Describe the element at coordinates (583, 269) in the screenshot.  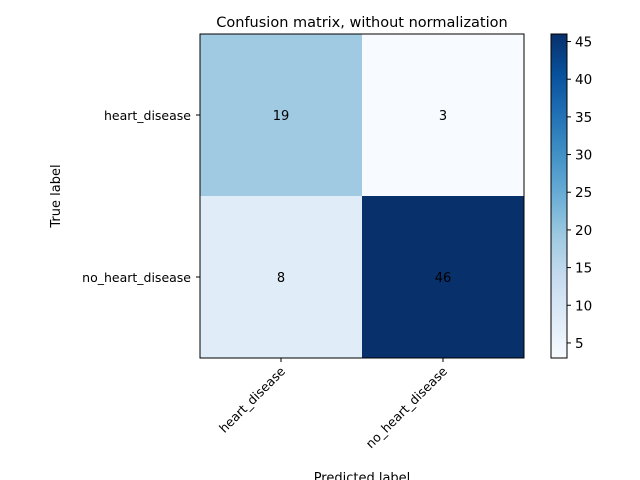
I see `colorbar-tick-label: 15` at that location.